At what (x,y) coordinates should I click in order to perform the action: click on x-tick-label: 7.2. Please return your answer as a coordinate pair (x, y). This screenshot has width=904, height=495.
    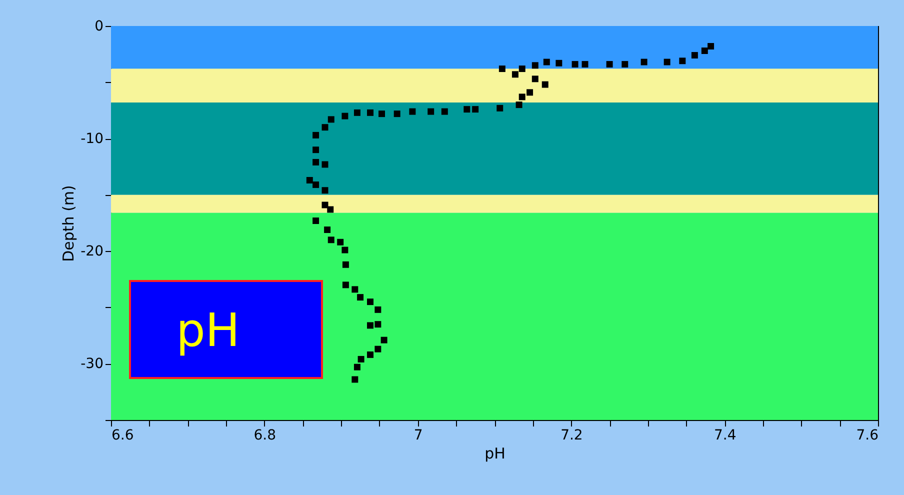
    Looking at the image, I should click on (571, 436).